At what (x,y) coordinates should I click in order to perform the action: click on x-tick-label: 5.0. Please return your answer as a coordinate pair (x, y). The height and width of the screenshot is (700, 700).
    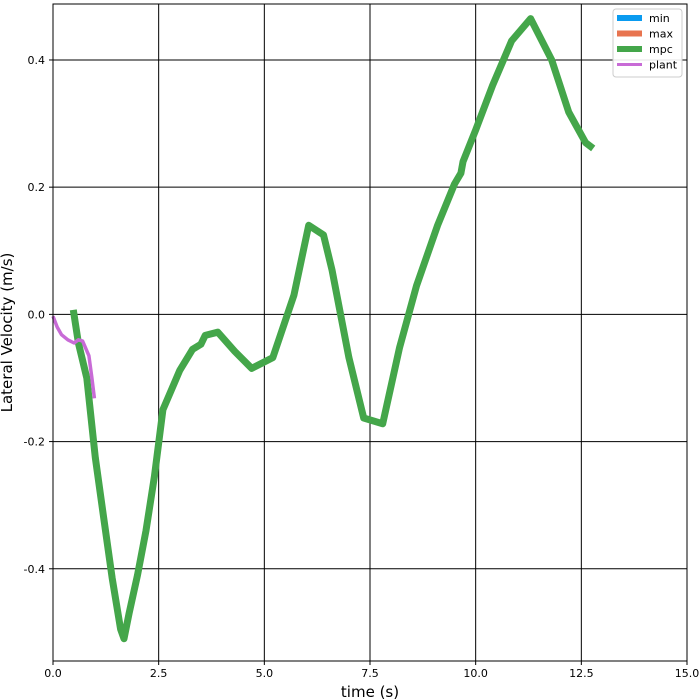
    Looking at the image, I should click on (265, 673).